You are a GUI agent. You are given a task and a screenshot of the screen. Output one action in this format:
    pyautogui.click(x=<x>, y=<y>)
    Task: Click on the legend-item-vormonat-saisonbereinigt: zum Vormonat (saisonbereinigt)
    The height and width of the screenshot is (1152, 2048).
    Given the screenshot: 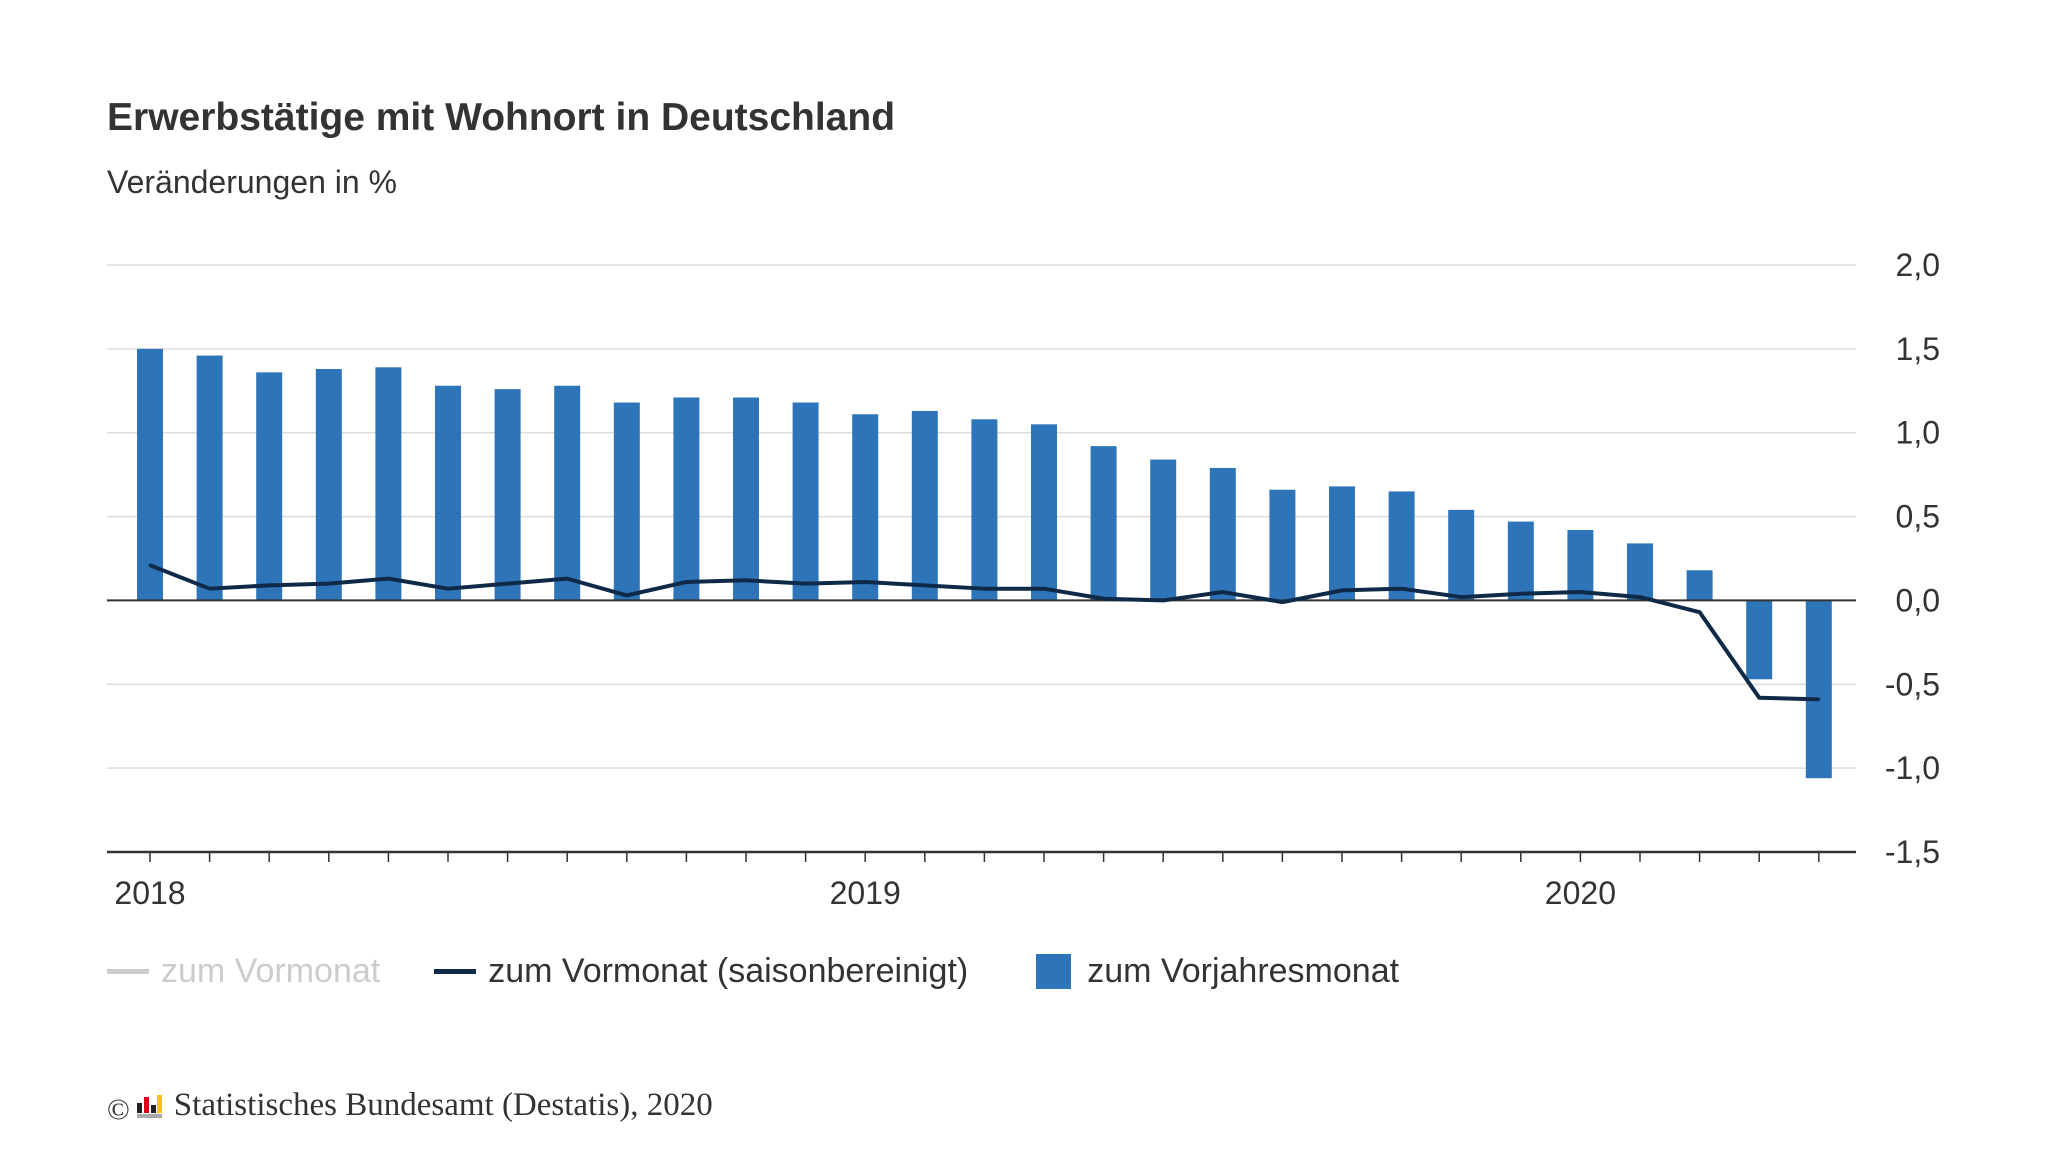 What is the action you would take?
    pyautogui.click(x=701, y=971)
    